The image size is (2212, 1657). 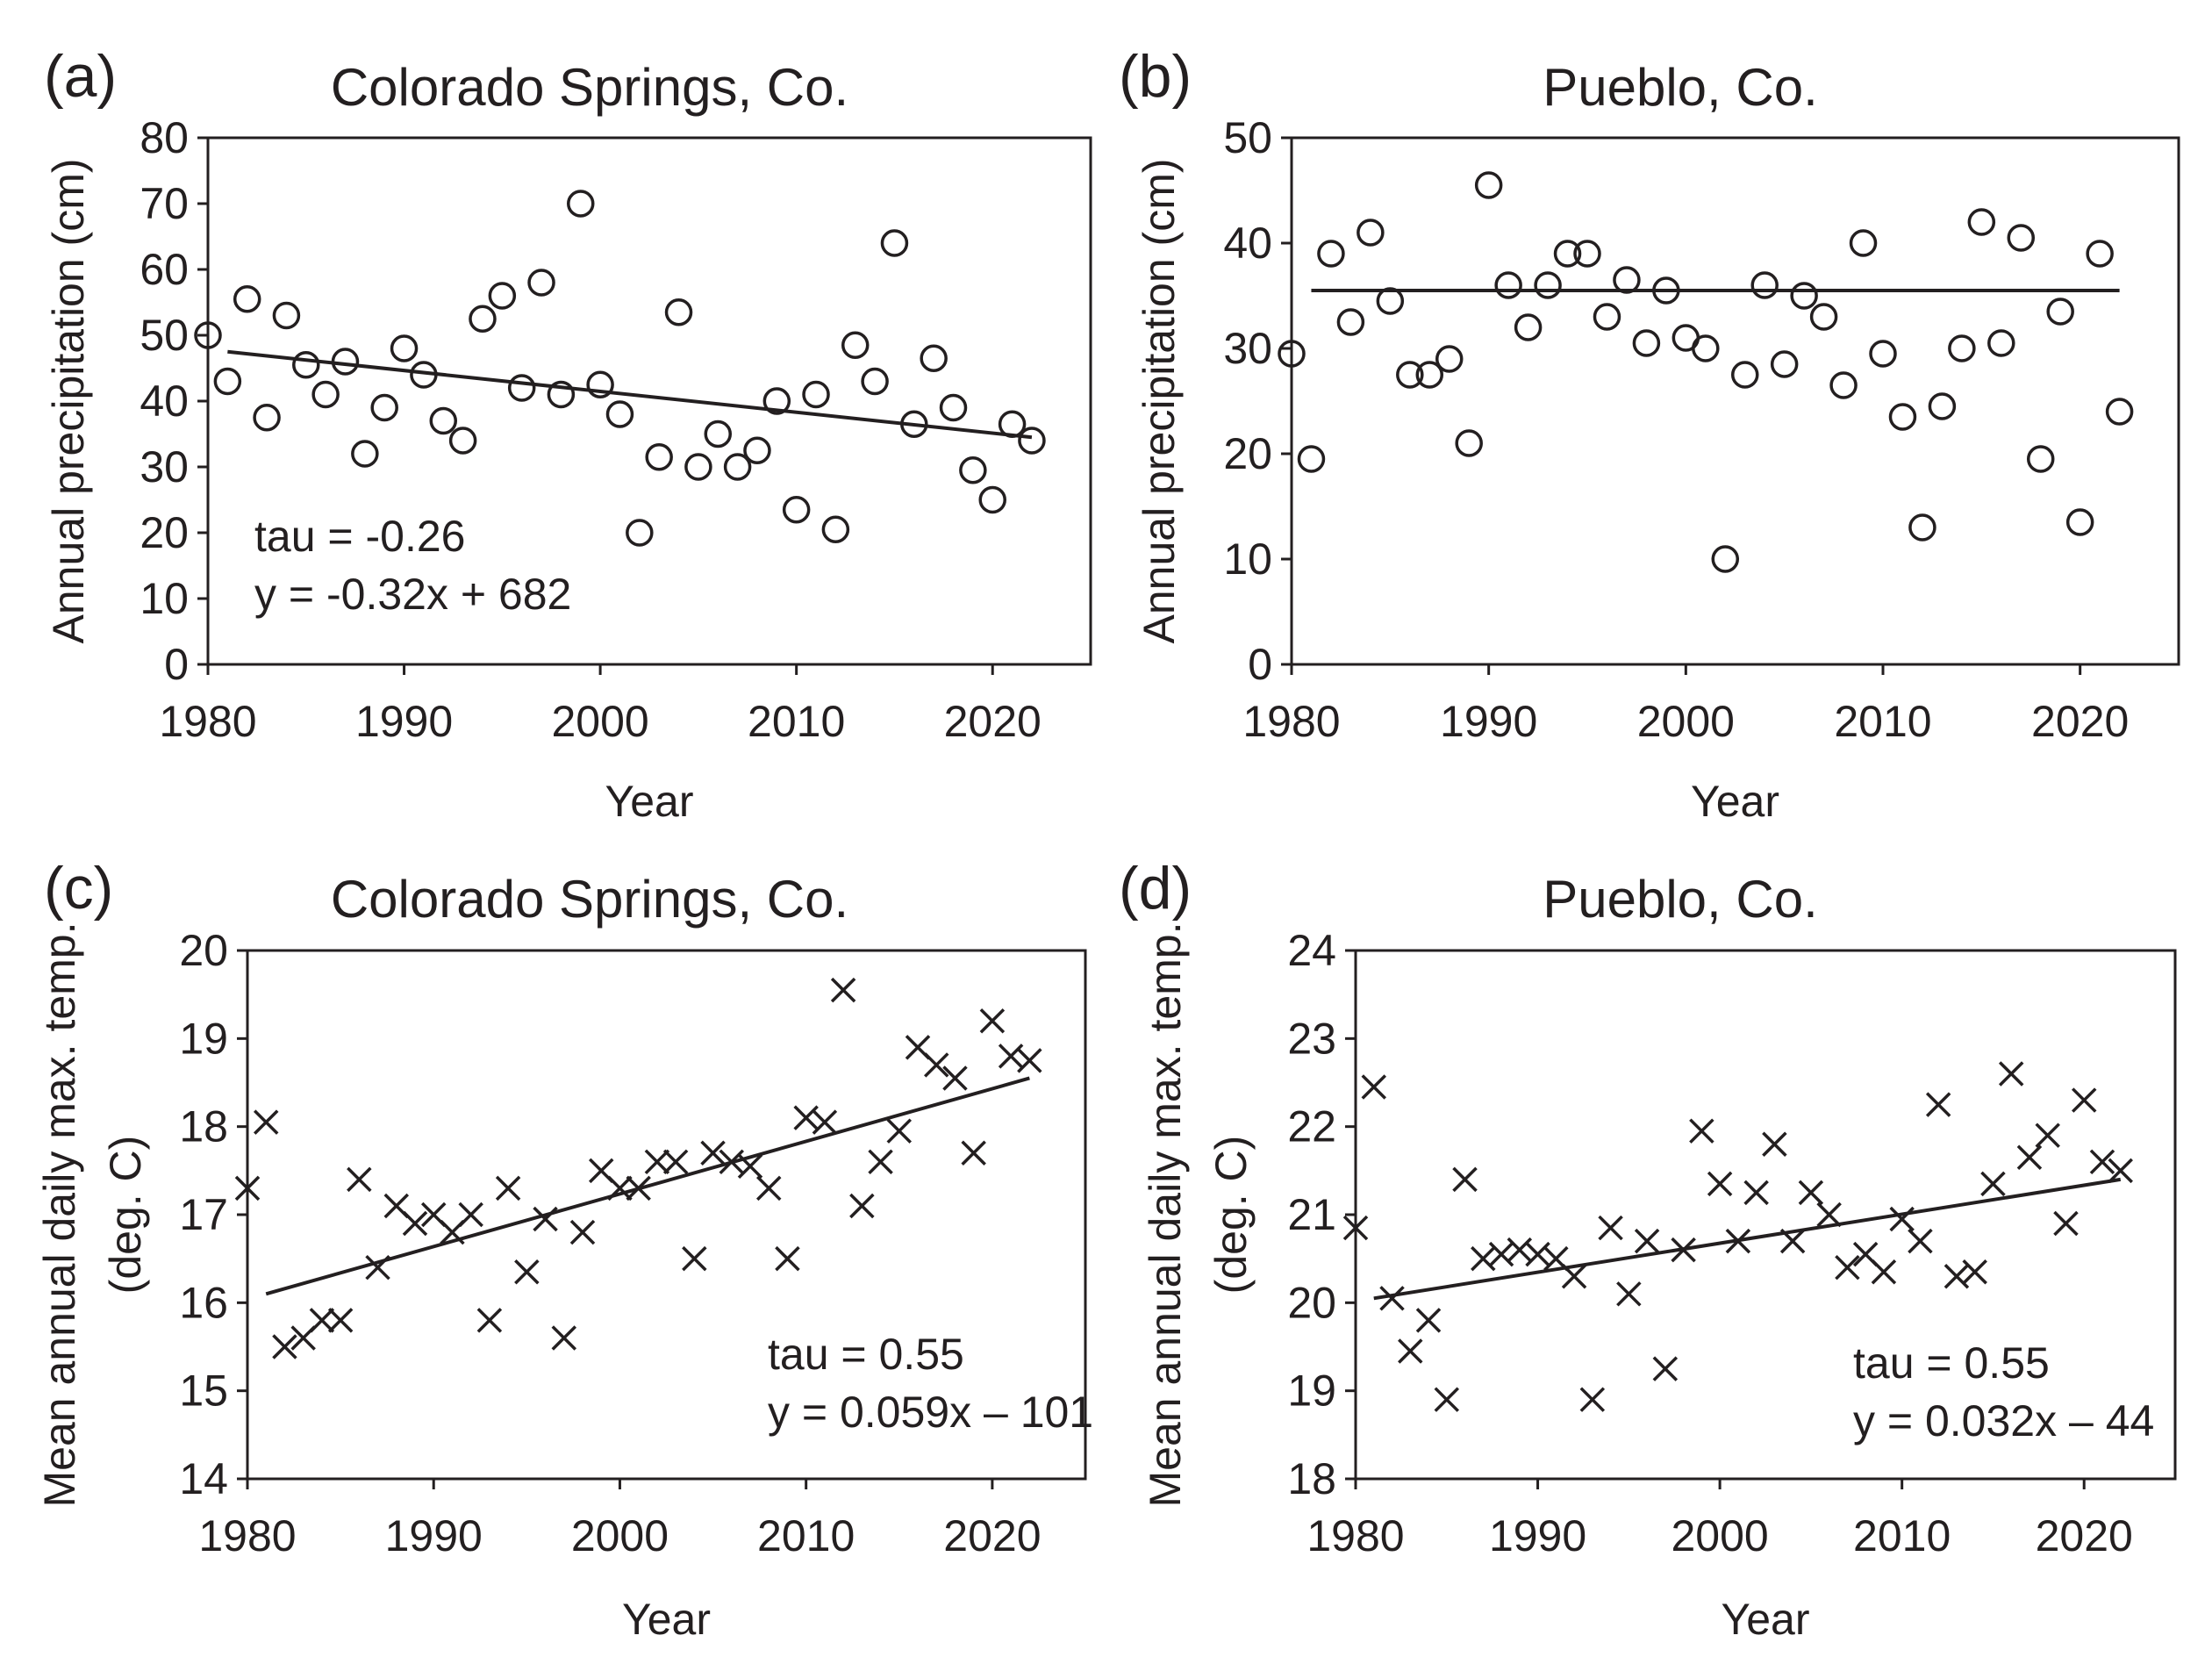 I want to click on x-tick-label: 2020, so click(x=993, y=721).